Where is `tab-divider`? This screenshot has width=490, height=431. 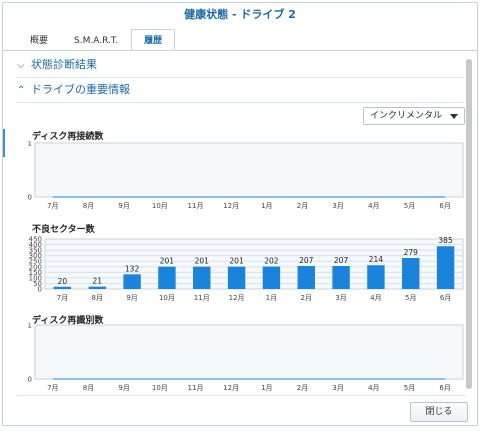 tab-divider is located at coordinates (240, 50).